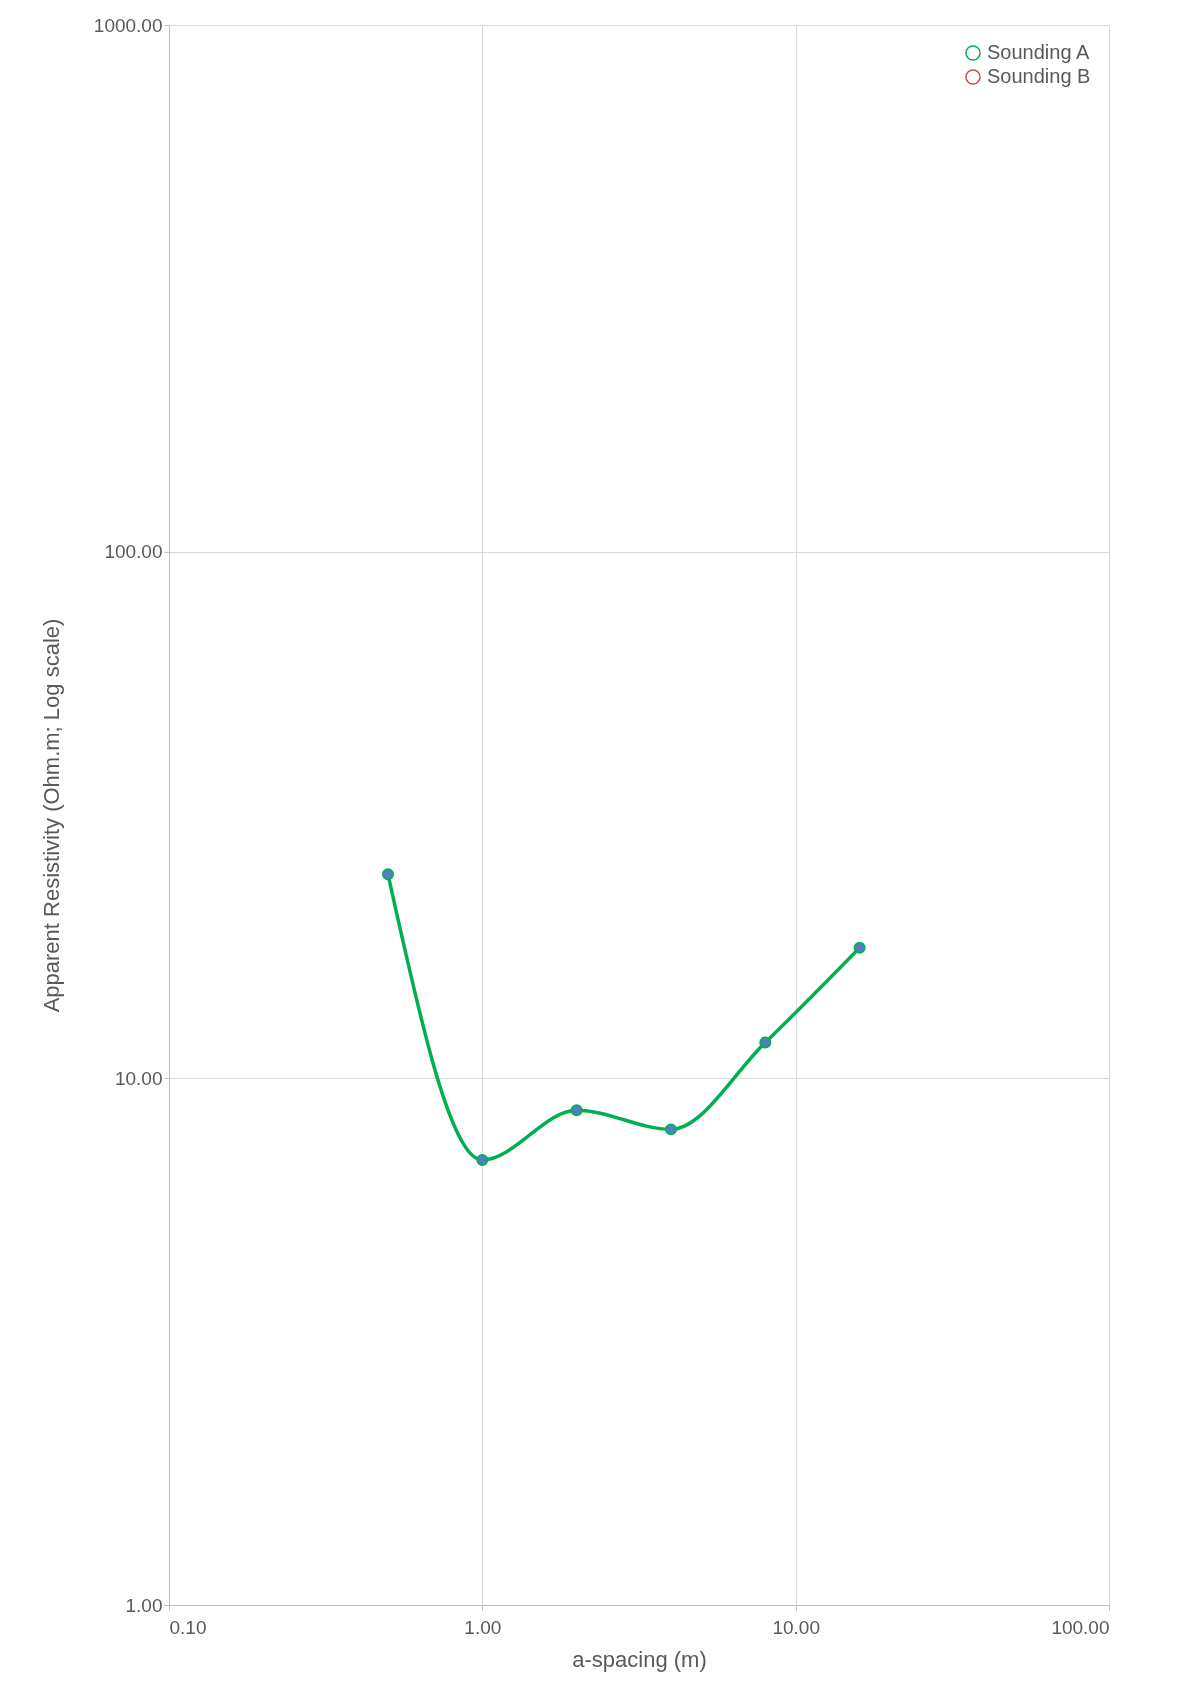 The width and height of the screenshot is (1191, 1701). What do you see at coordinates (796, 1627) in the screenshot?
I see `x-tick-label: 10.00` at bounding box center [796, 1627].